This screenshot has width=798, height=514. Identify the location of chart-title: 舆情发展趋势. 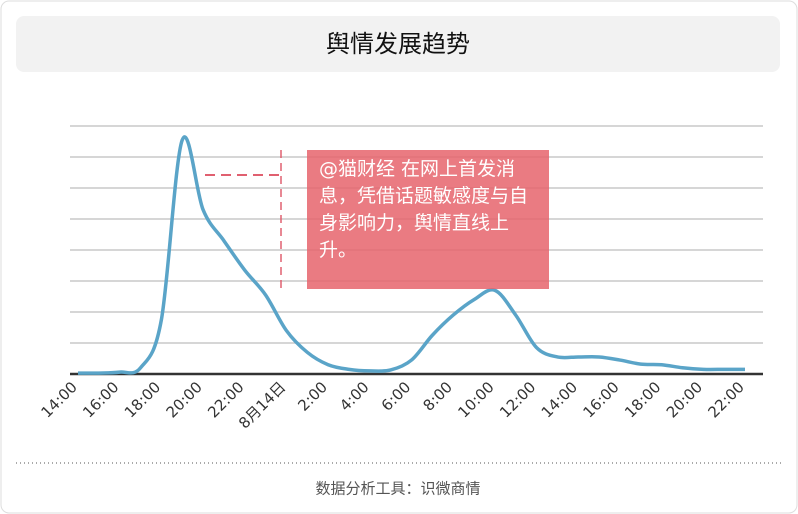
(398, 44).